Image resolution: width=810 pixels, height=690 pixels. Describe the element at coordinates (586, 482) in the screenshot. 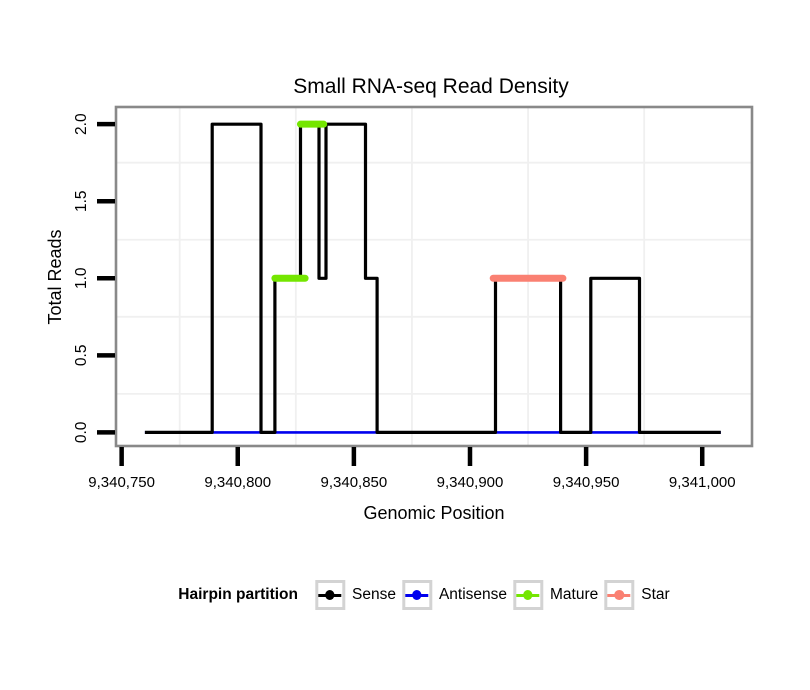

I see `x-tick-label: 9,340,950` at that location.